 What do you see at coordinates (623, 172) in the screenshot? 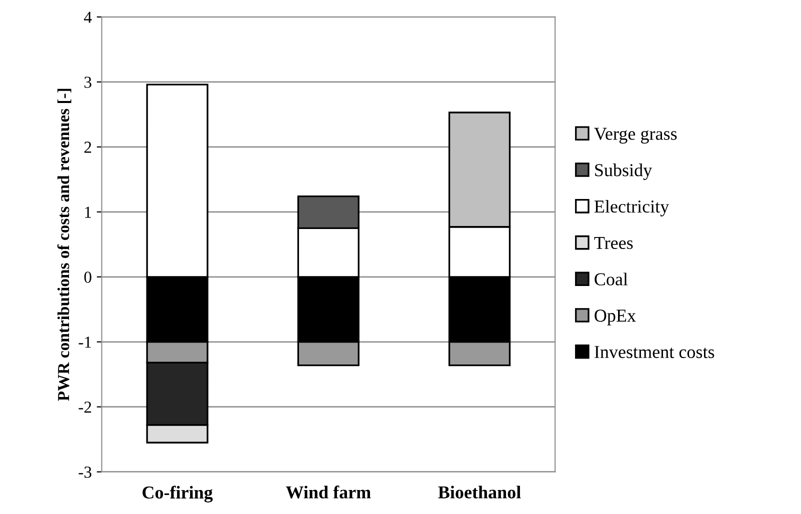
I see `legend-label: Subsidy` at bounding box center [623, 172].